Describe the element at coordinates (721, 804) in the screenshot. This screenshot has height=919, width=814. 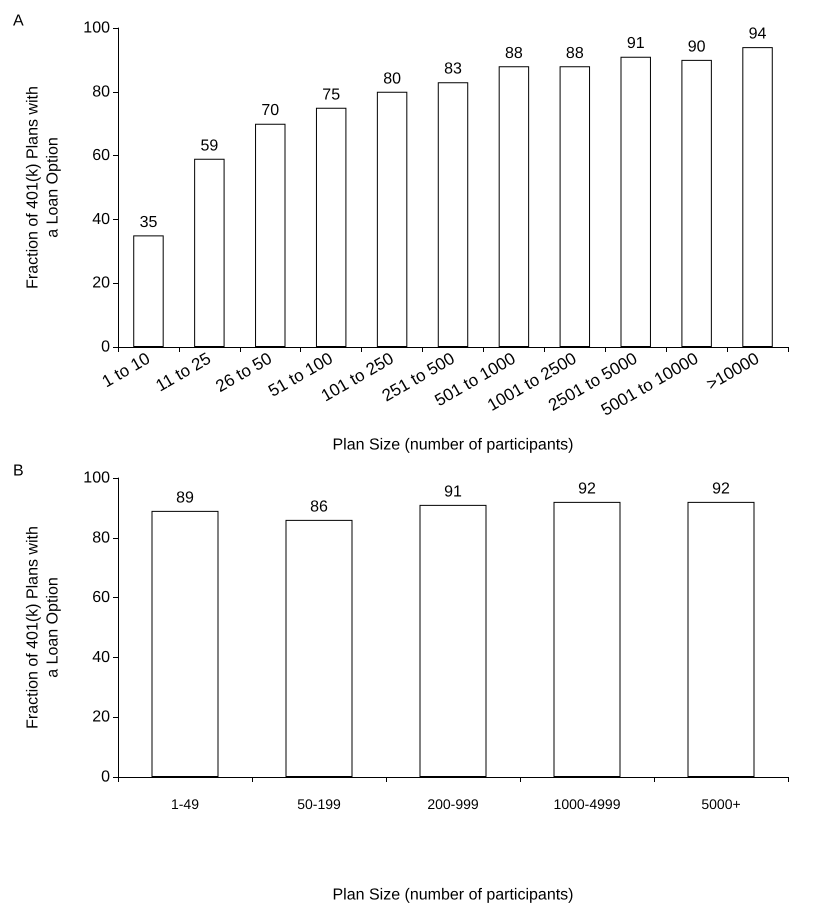
I see `x-tick-label: 5000+` at that location.